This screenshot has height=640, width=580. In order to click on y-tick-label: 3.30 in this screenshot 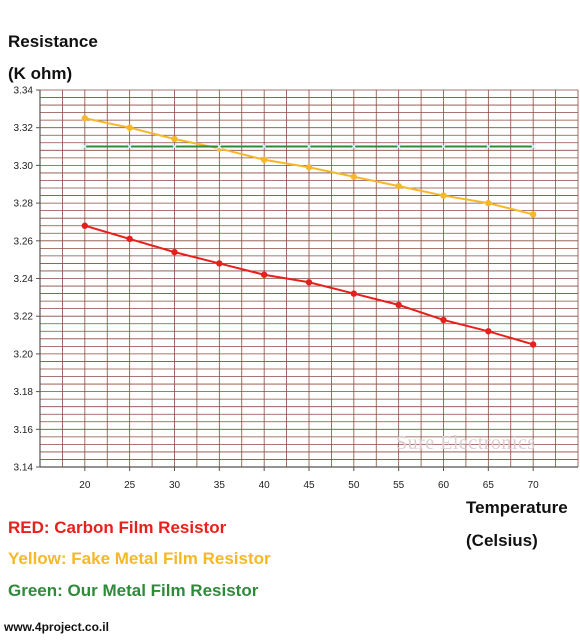, I will do `click(24, 166)`.